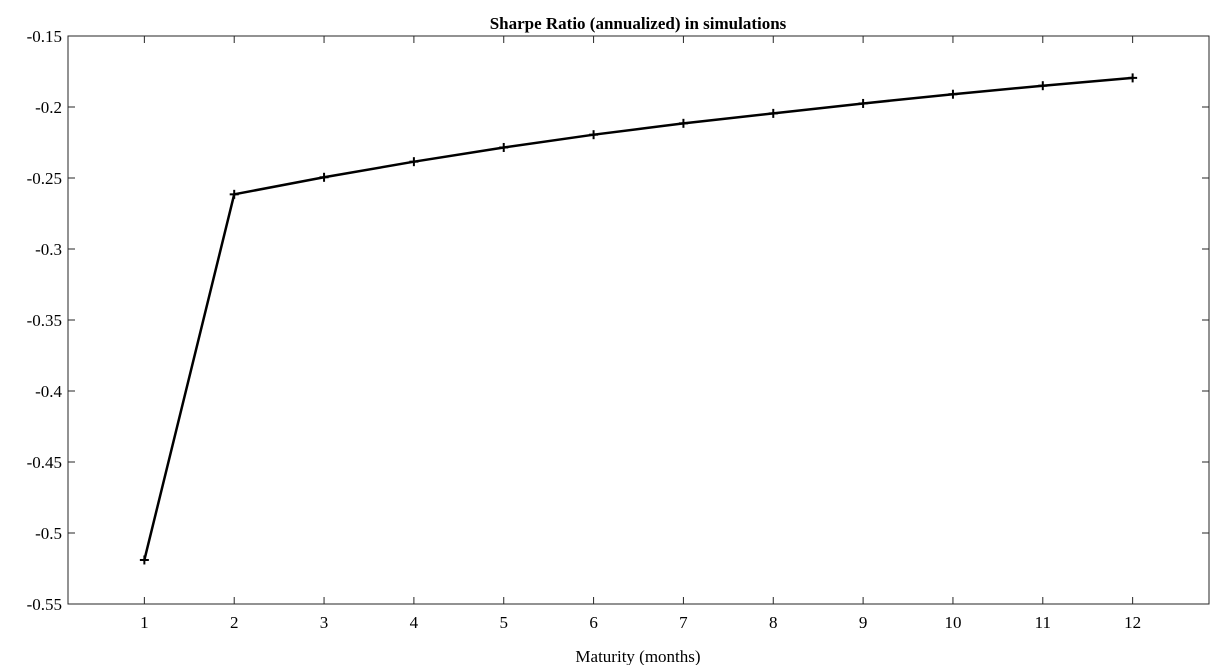 The image size is (1214, 665). Describe the element at coordinates (863, 622) in the screenshot. I see `x-tick-label: 9` at that location.